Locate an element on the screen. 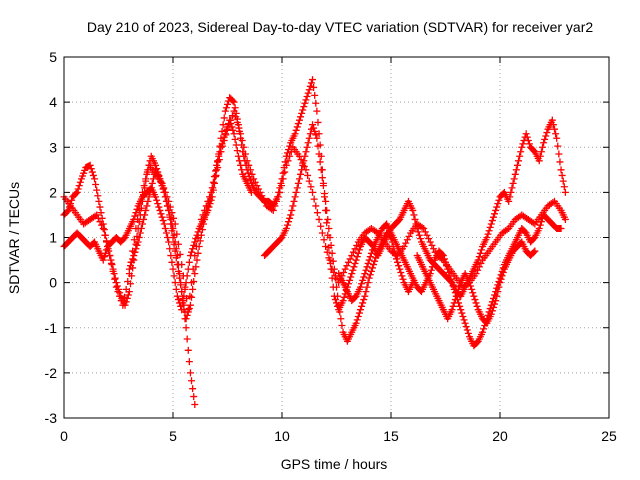  y-tick-label: 0 is located at coordinates (53, 283).